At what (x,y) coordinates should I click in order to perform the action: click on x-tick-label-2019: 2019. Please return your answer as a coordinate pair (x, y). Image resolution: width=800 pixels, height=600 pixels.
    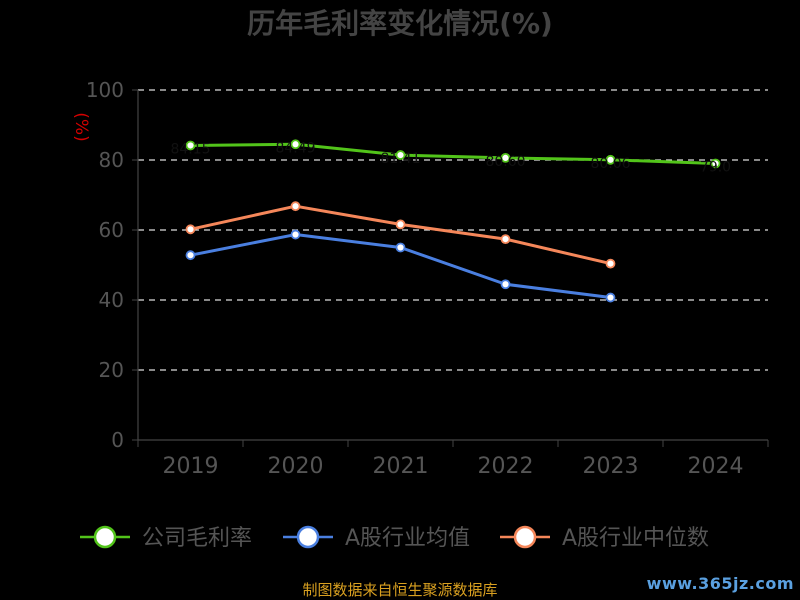
    Looking at the image, I should click on (191, 466).